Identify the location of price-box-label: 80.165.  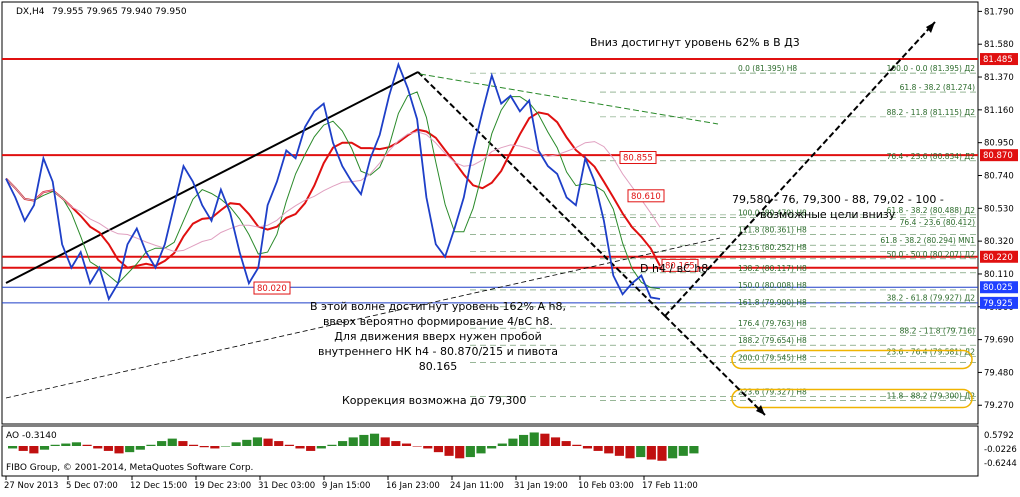
(680, 266).